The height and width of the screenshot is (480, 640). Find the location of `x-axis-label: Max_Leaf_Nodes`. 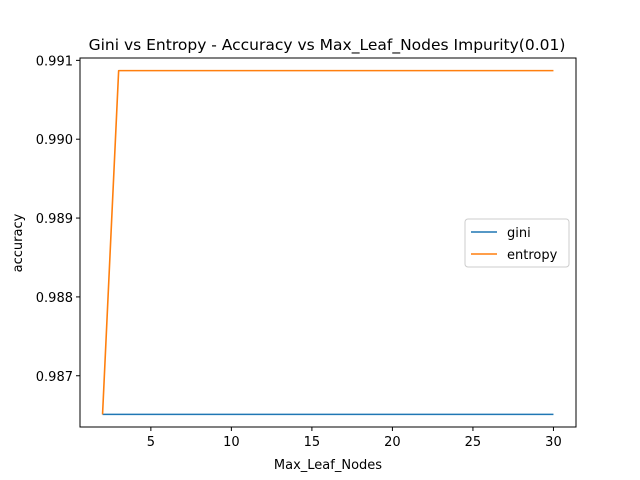

x-axis-label: Max_Leaf_Nodes is located at coordinates (328, 465).